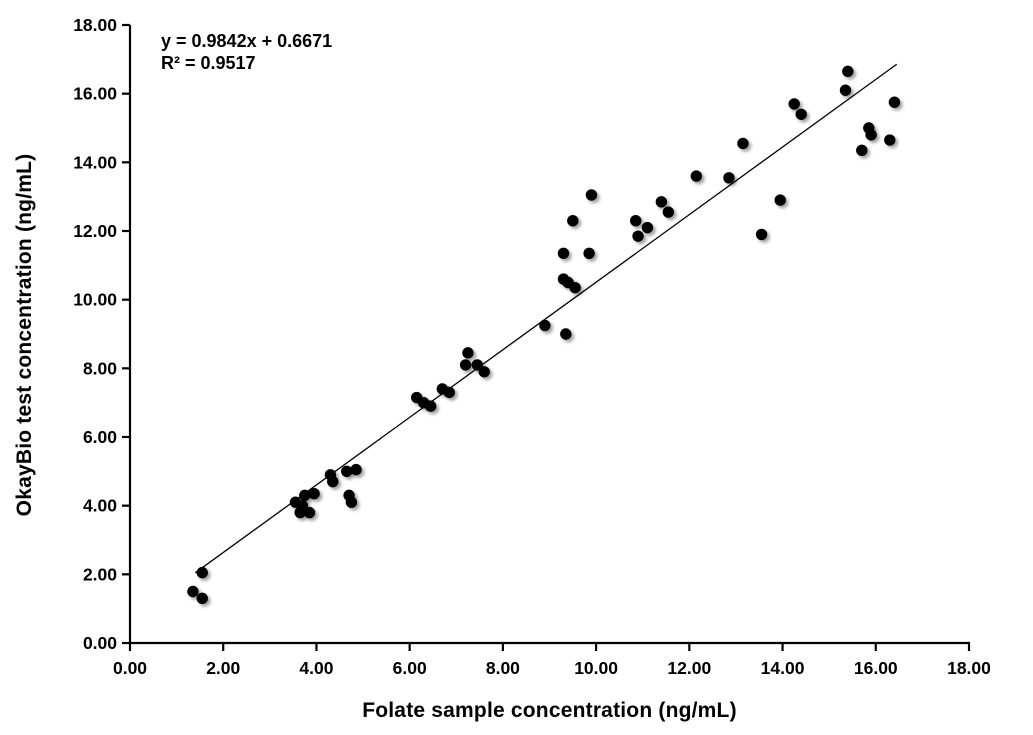  What do you see at coordinates (95, 300) in the screenshot?
I see `y-tick-label: 10.00` at bounding box center [95, 300].